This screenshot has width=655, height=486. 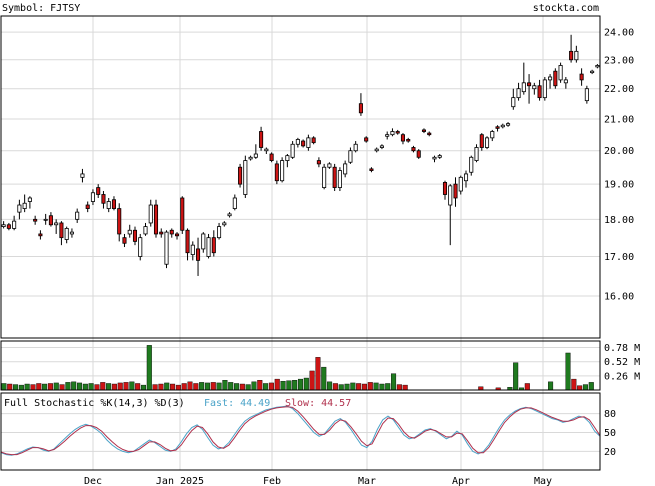 I want to click on x-tick-label: May, so click(x=543, y=481).